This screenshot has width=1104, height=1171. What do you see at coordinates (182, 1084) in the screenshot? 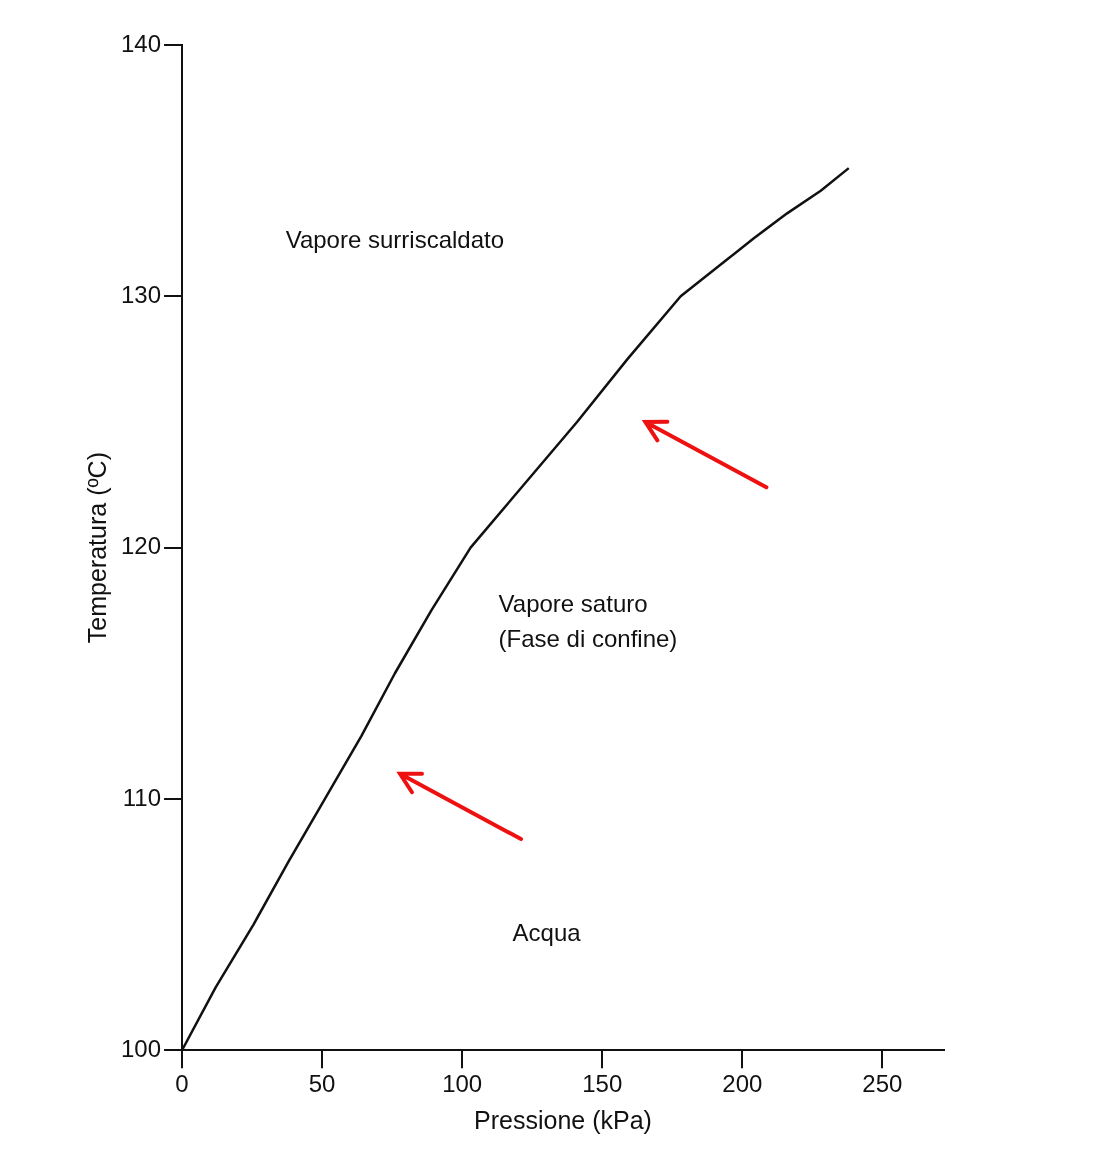
I see `x-tick-label: 0` at bounding box center [182, 1084].